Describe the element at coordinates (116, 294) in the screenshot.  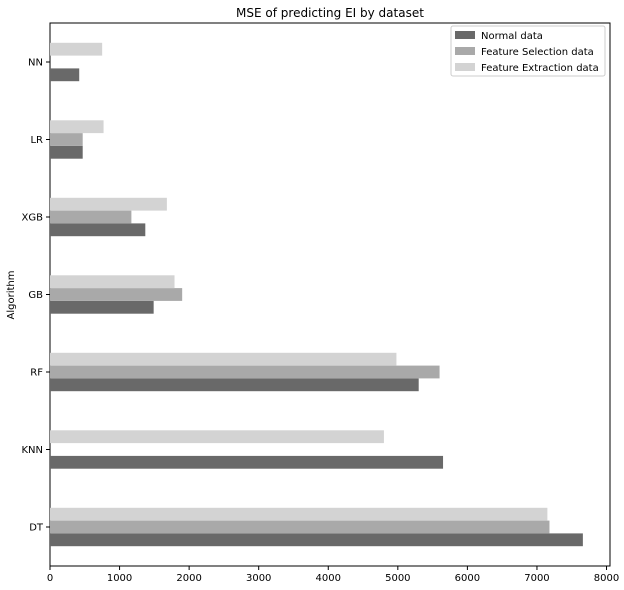
I see `bar-gb-feature-selection-data` at that location.